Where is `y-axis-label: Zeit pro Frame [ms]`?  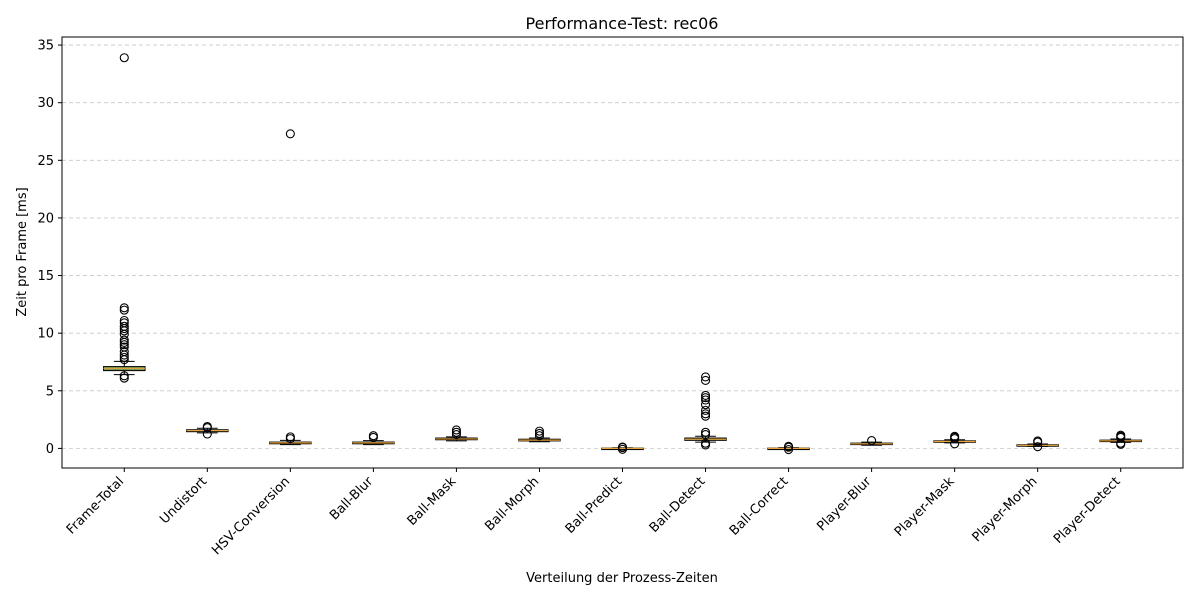
y-axis-label: Zeit pro Frame [ms] is located at coordinates (22, 251).